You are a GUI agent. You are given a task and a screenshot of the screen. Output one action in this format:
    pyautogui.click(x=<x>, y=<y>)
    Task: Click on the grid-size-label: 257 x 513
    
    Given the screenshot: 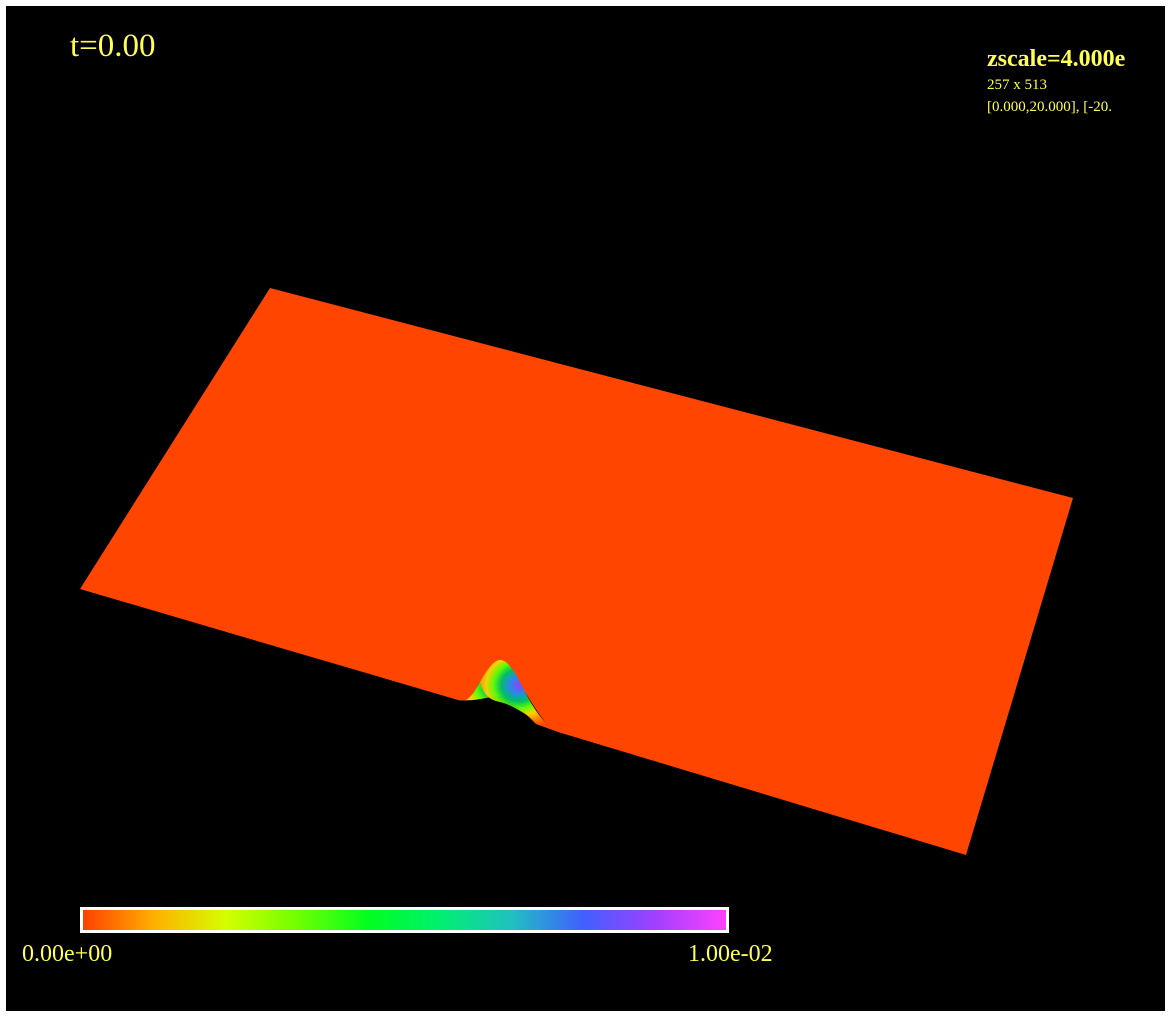 What is the action you would take?
    pyautogui.click(x=1017, y=85)
    